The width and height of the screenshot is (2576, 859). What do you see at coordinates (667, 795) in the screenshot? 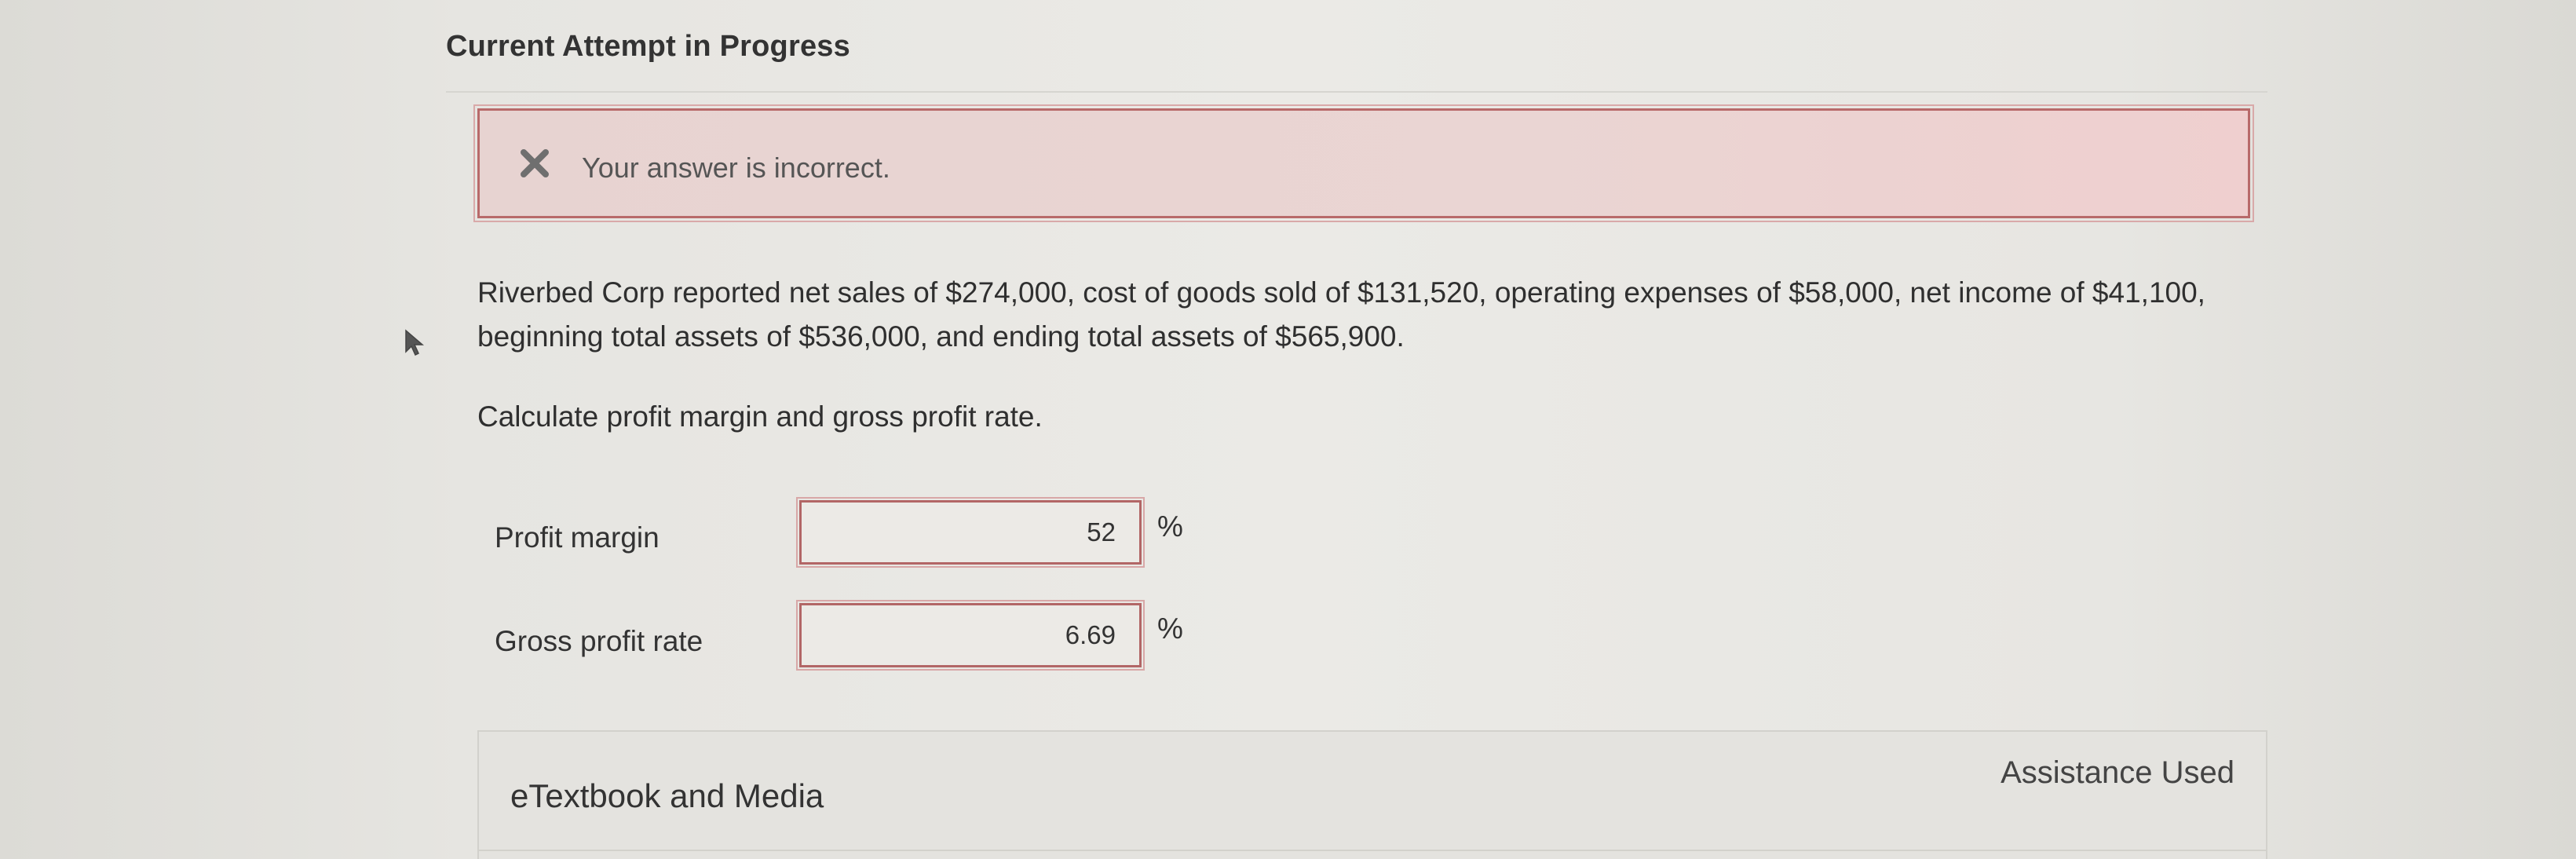
I see `etextbook-media-link: eTextbook and Media` at bounding box center [667, 795].